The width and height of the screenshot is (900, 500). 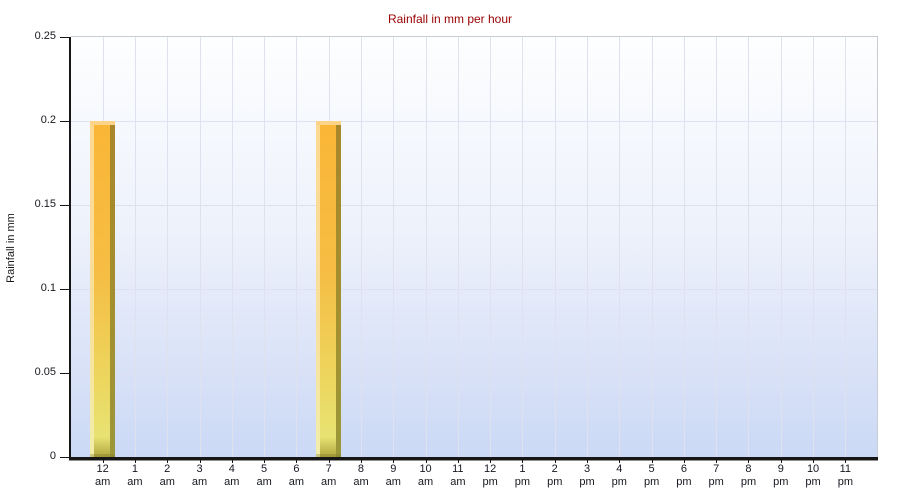 I want to click on x-tick-label: 1 am, so click(x=135, y=476).